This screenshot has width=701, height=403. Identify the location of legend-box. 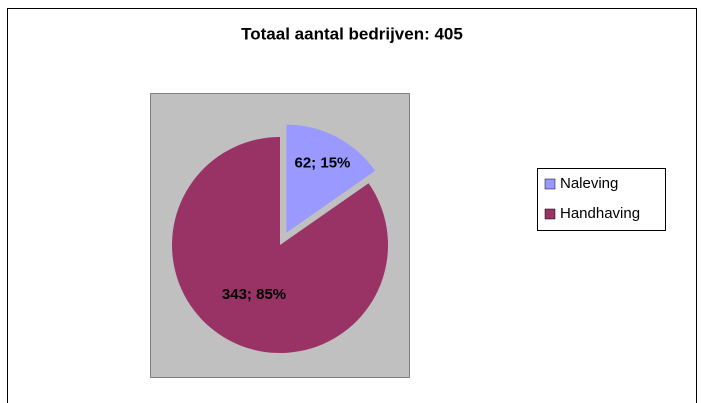
(601, 199).